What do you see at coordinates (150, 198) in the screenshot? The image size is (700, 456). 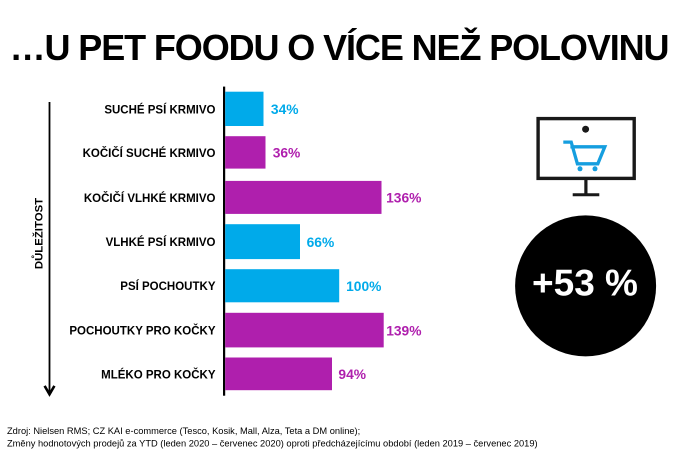 I see `svg-text: KOČIČÍ VLHKÉ KRMIVO` at bounding box center [150, 198].